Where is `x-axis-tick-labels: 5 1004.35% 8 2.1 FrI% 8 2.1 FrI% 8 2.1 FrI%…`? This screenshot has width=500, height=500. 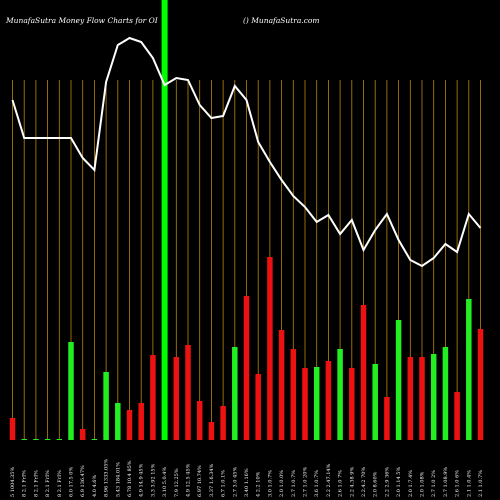 x-axis-tick-labels: 5 1004.35% 8 2.1 FrI% 8 2.1 FrI% 8 2.1 FrI%… is located at coordinates (247, 478).